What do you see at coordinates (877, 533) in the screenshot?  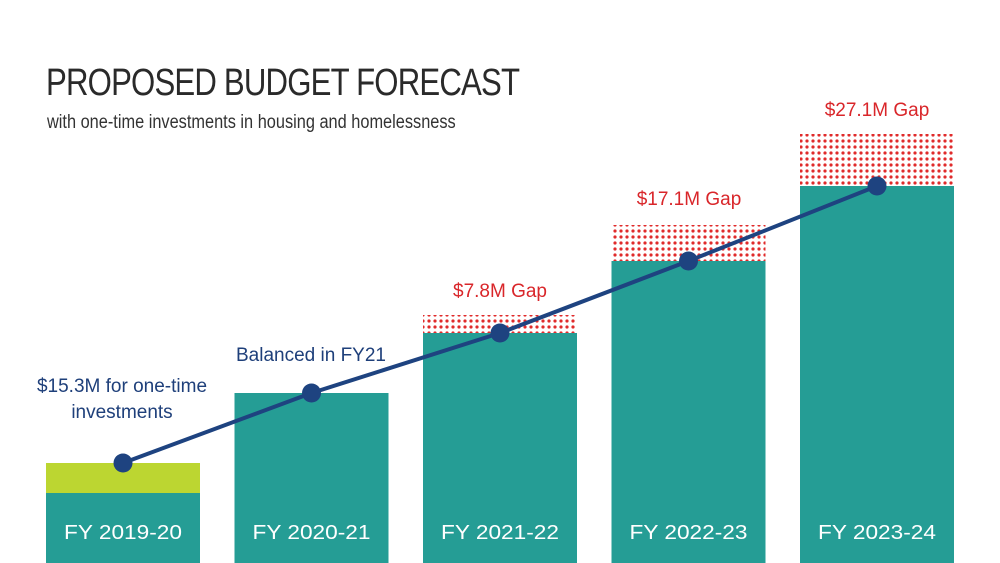 I see `category-label-5: FY 2023-24` at bounding box center [877, 533].